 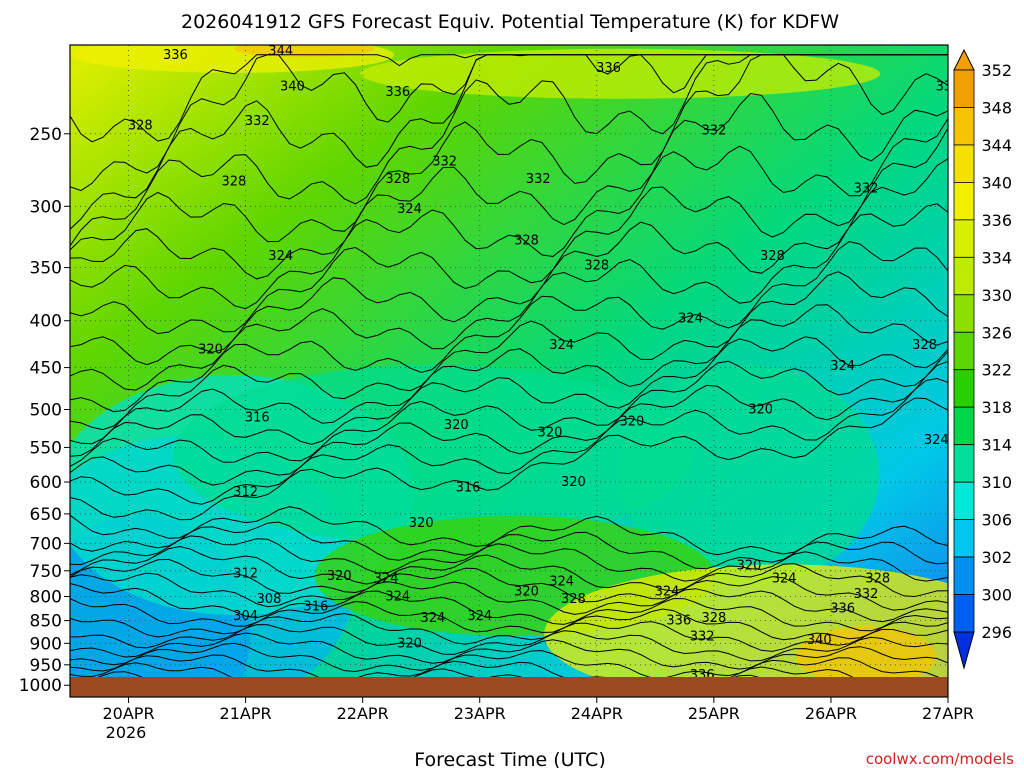 What do you see at coordinates (46, 644) in the screenshot?
I see `y-tick-label: 900` at bounding box center [46, 644].